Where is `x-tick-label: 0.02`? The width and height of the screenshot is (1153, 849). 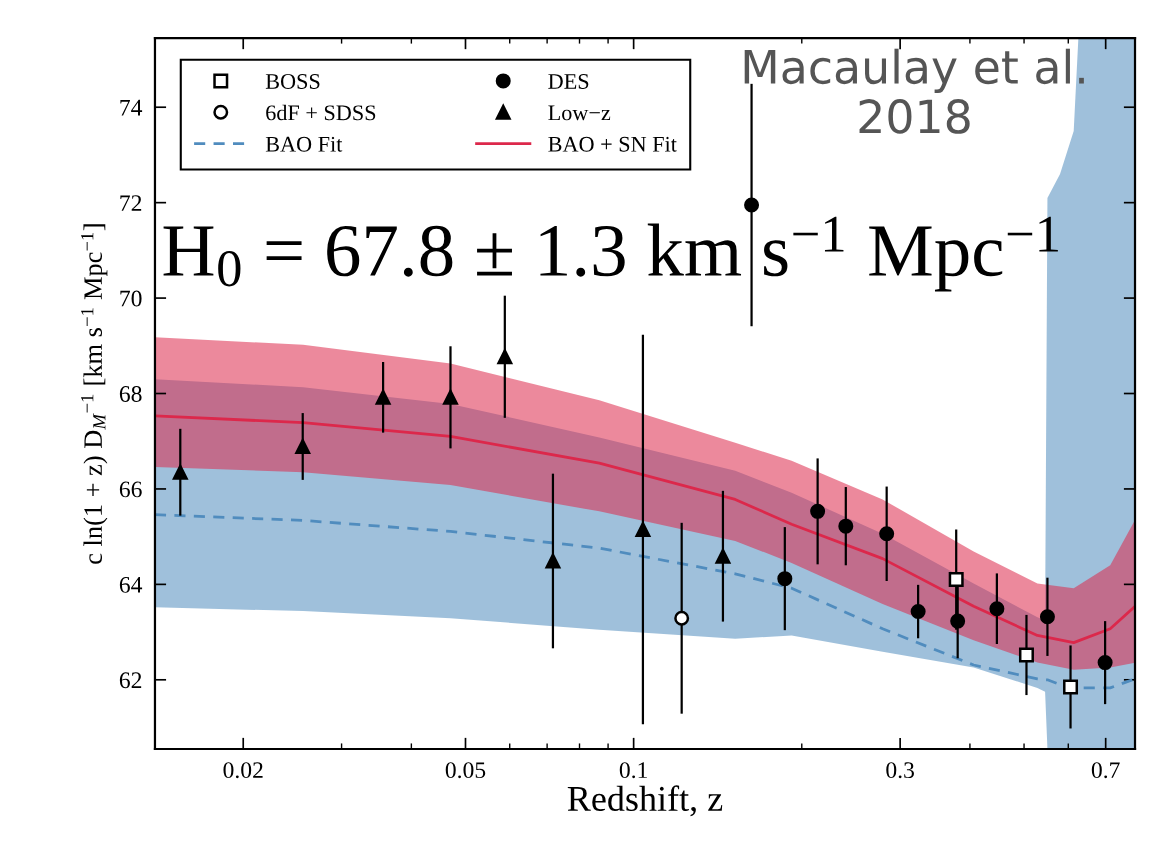 x-tick-label: 0.02 is located at coordinates (243, 770).